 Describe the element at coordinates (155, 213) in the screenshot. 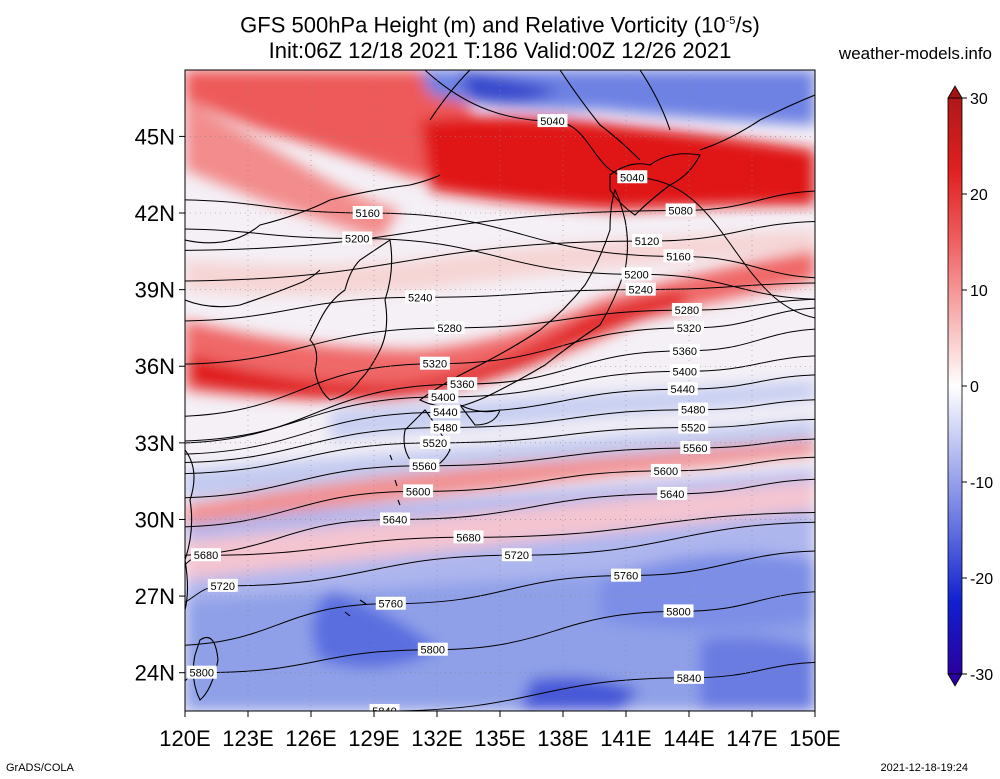

I see `lat-tick-label: 42N` at that location.